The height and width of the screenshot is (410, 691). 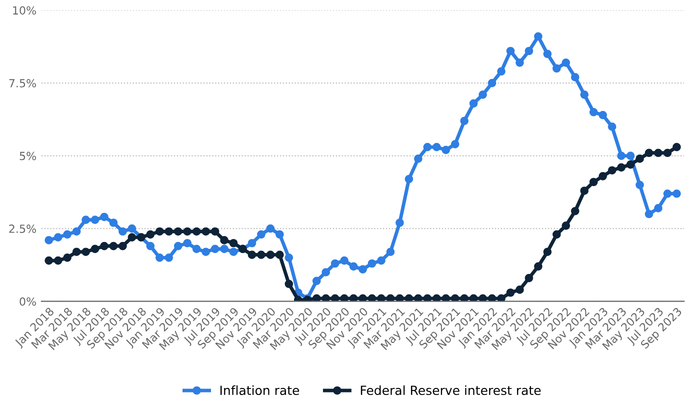 What do you see at coordinates (450, 390) in the screenshot?
I see `legend-label: Federal Reserve interest rate` at bounding box center [450, 390].